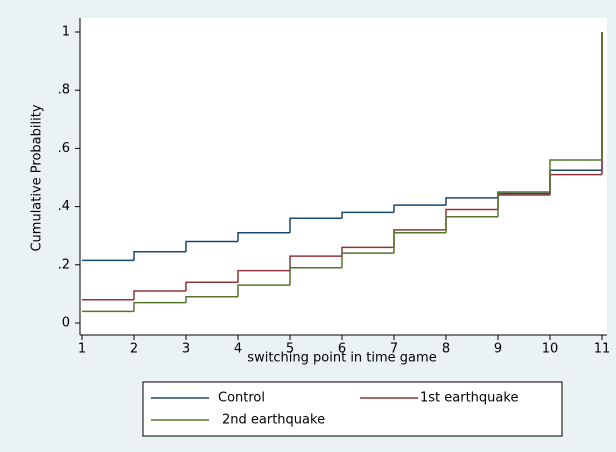 This screenshot has height=452, width=616. Describe the element at coordinates (82, 349) in the screenshot. I see `x-tick-label: 1` at that location.